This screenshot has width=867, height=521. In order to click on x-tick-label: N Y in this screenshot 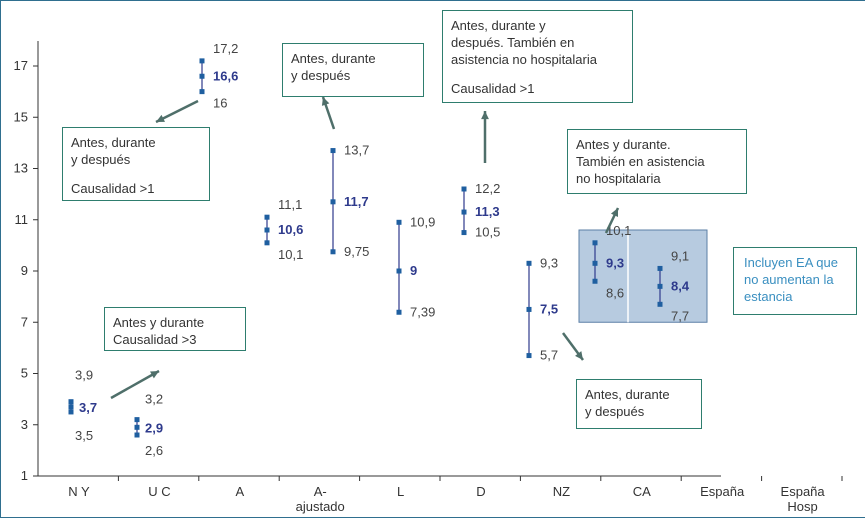, I will do `click(79, 491)`.